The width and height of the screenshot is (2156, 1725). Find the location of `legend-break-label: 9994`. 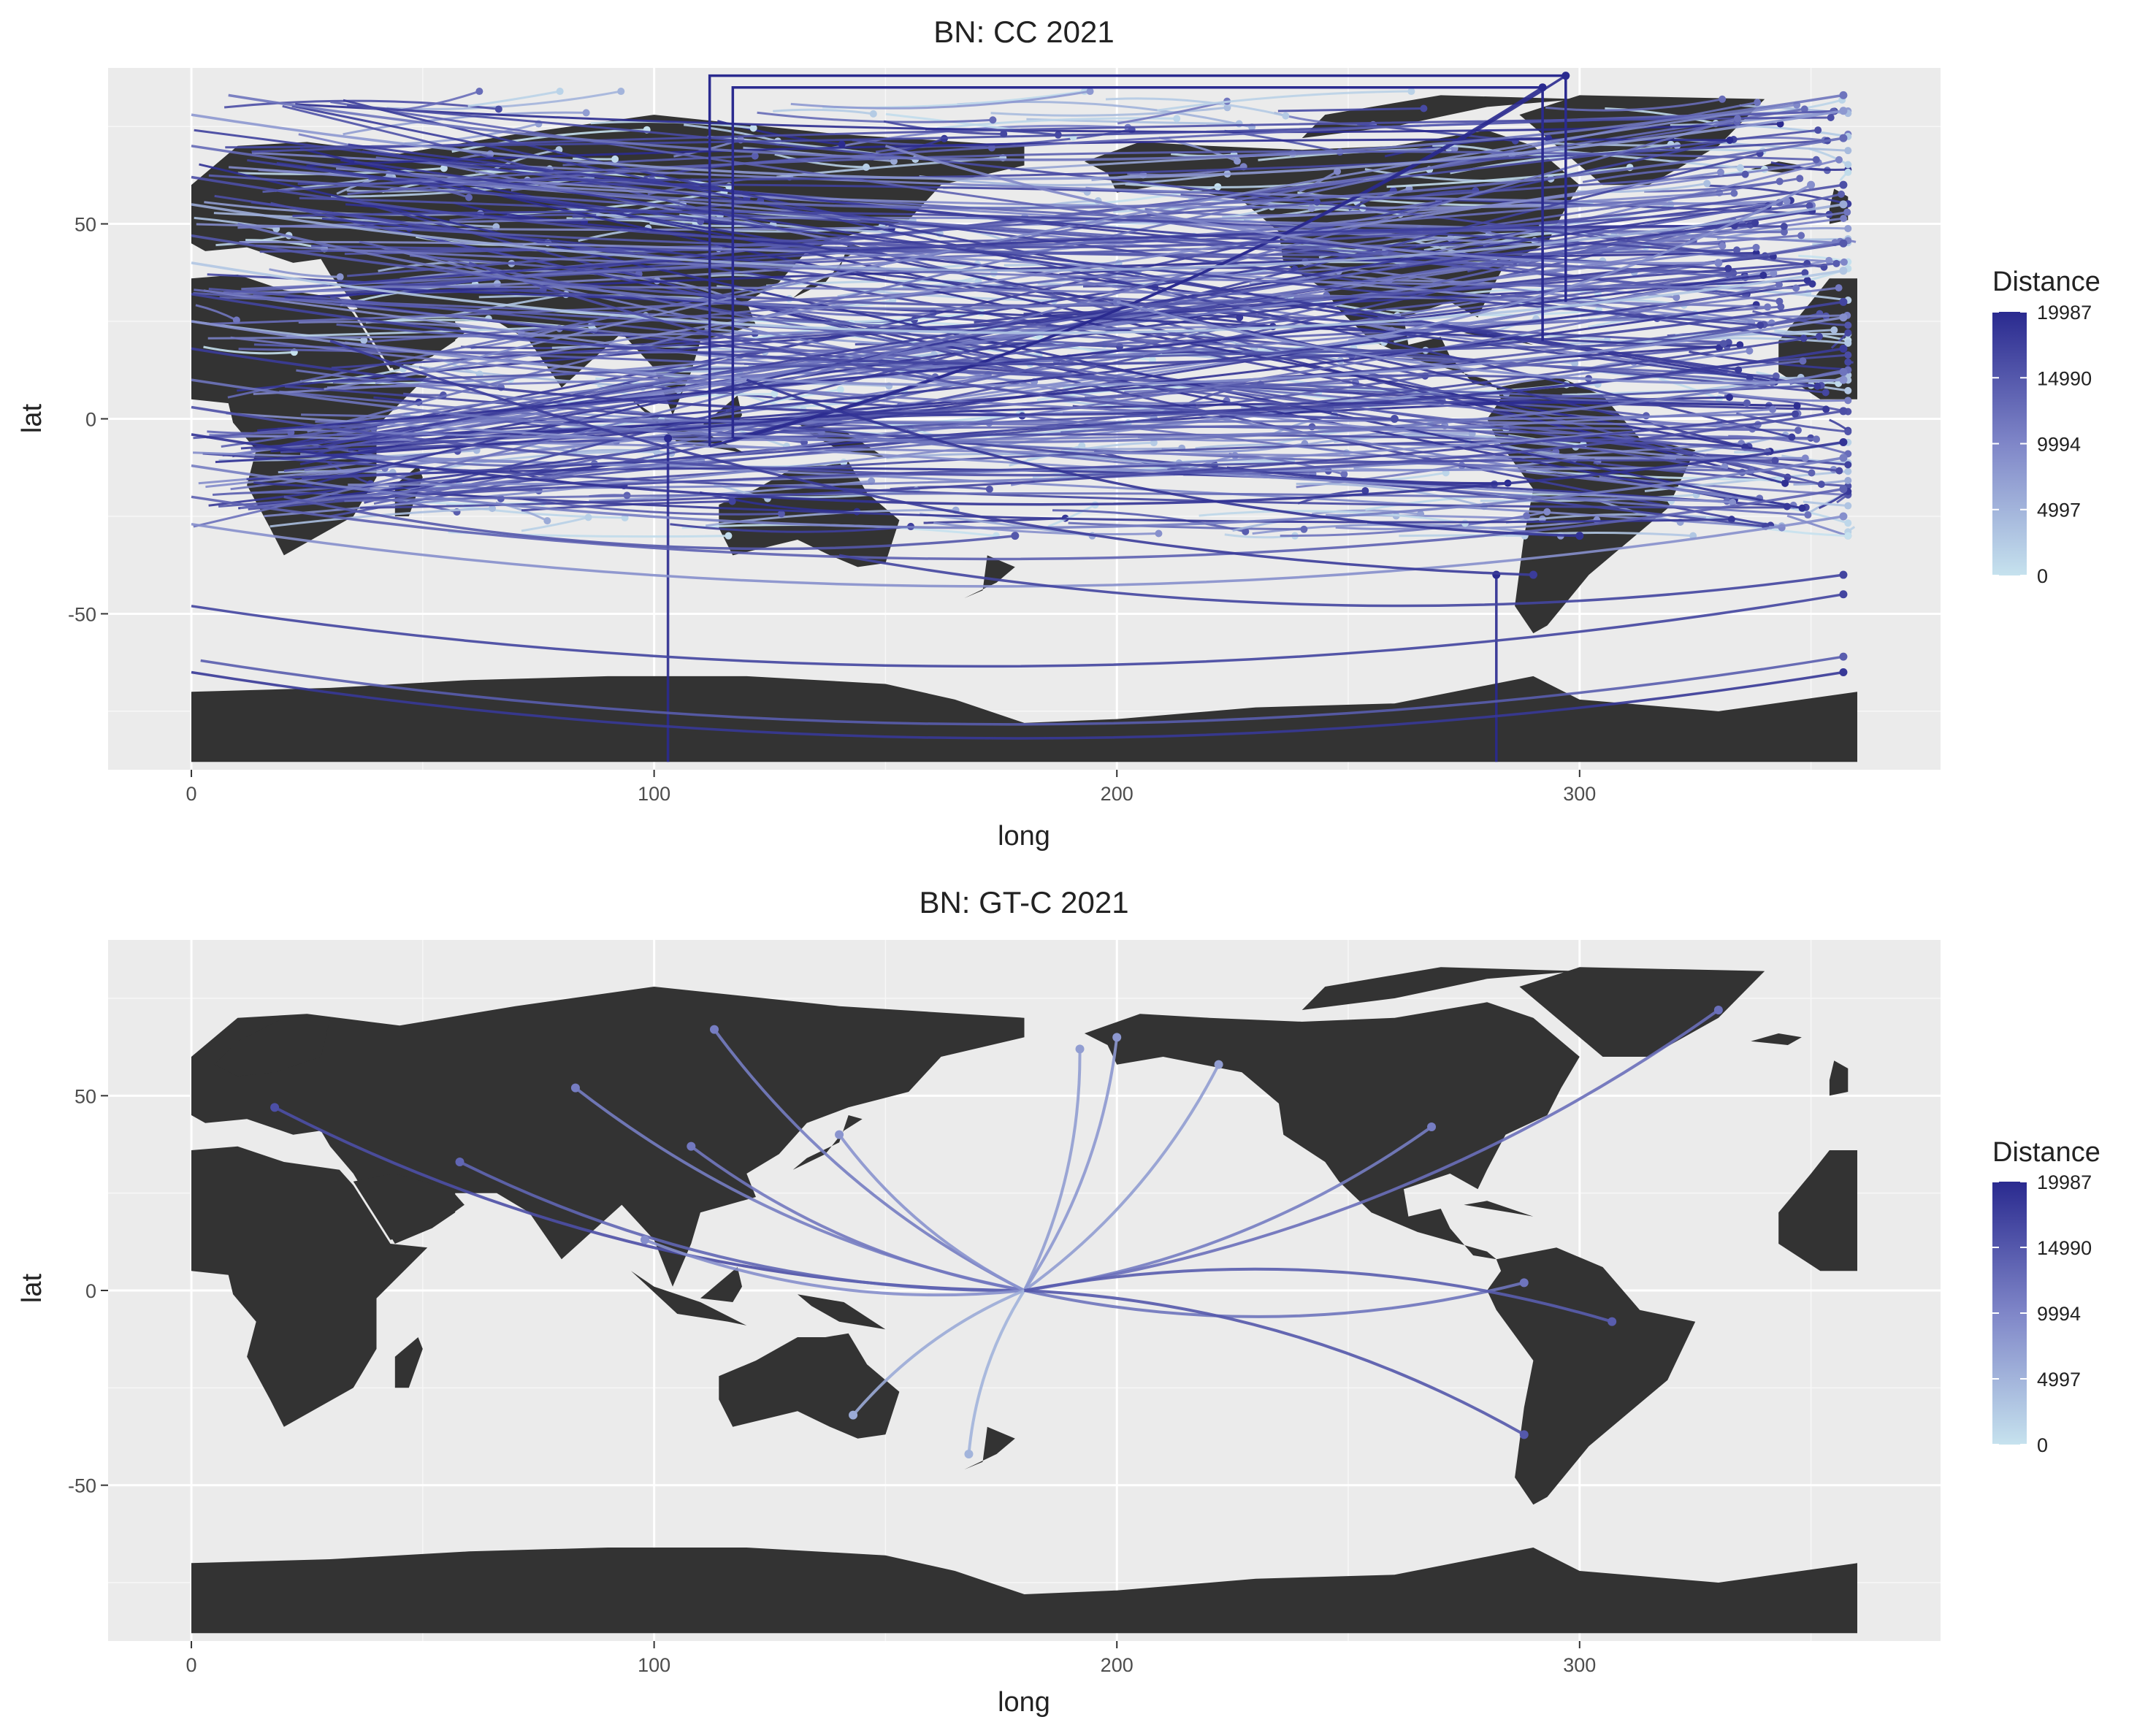

legend-break-label: 9994 is located at coordinates (2059, 1314).